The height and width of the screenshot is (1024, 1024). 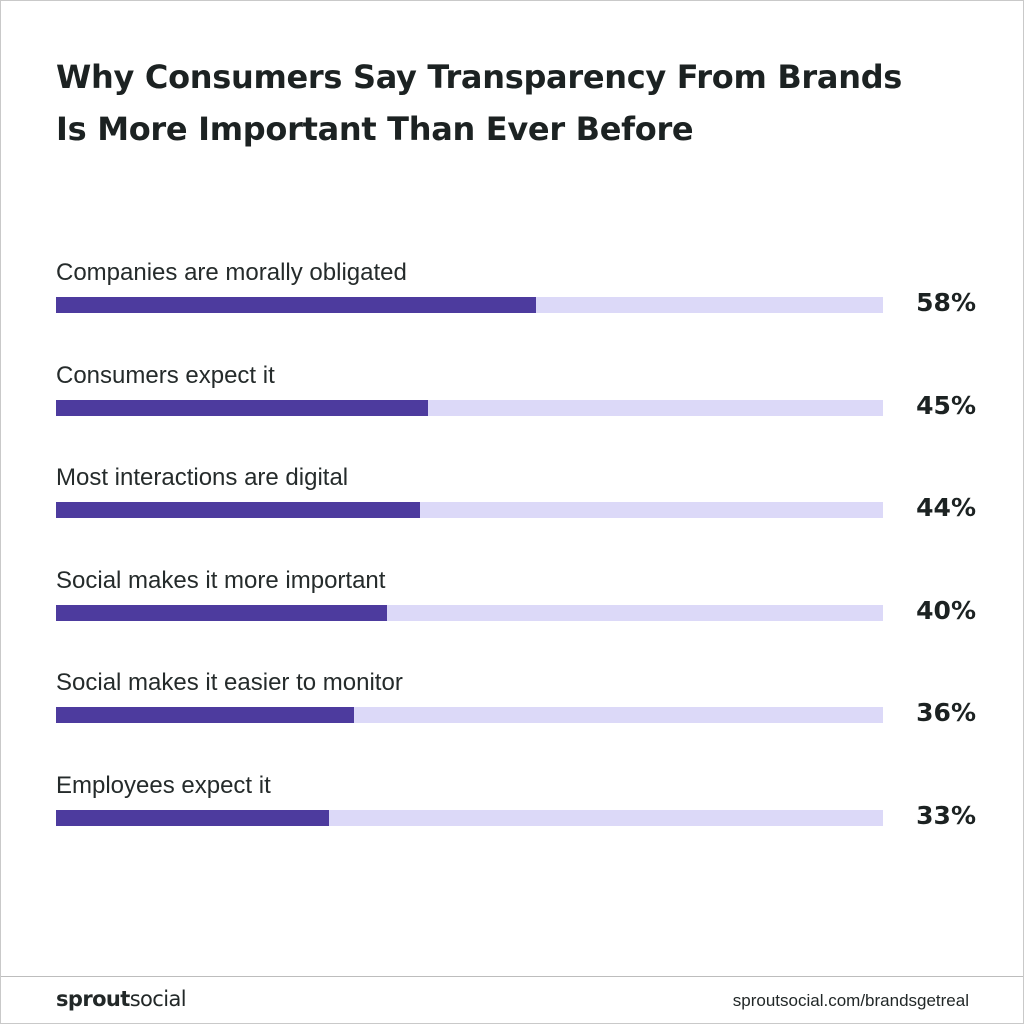 What do you see at coordinates (516, 391) in the screenshot?
I see `bar-row: Consumers expect it 45%` at bounding box center [516, 391].